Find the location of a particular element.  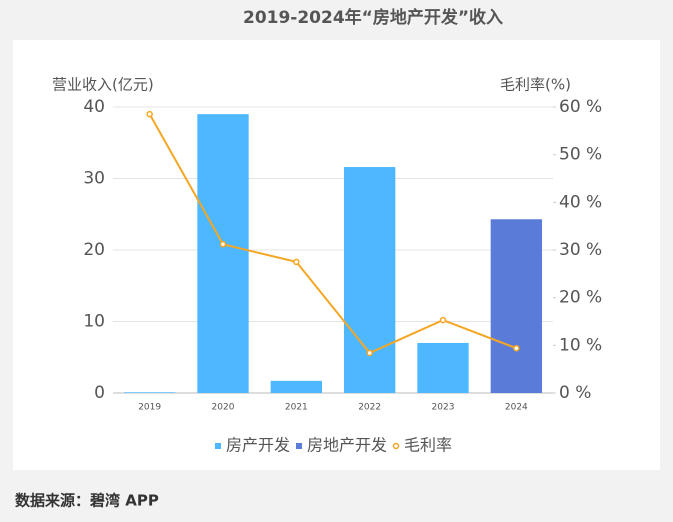

legend-label: 毛利率 is located at coordinates (428, 445).